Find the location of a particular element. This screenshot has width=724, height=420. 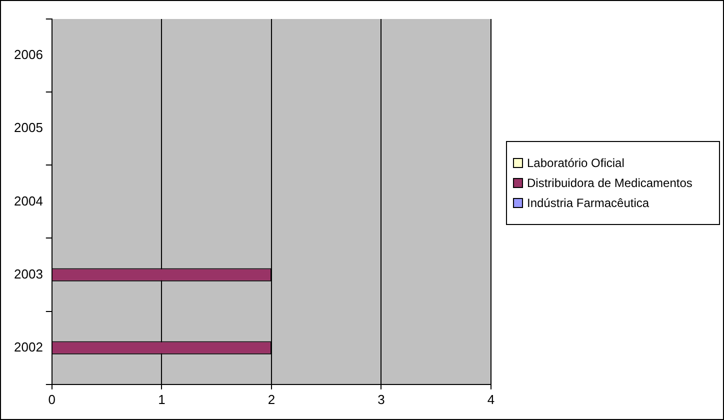

y-tick-label: 2003 is located at coordinates (28, 274).